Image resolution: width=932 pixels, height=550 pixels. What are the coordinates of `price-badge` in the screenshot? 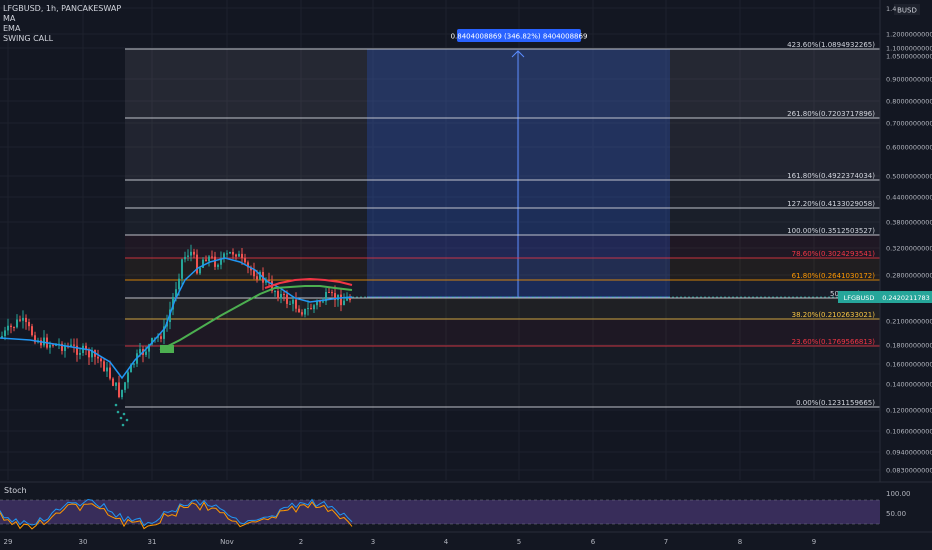 It's located at (906, 297).